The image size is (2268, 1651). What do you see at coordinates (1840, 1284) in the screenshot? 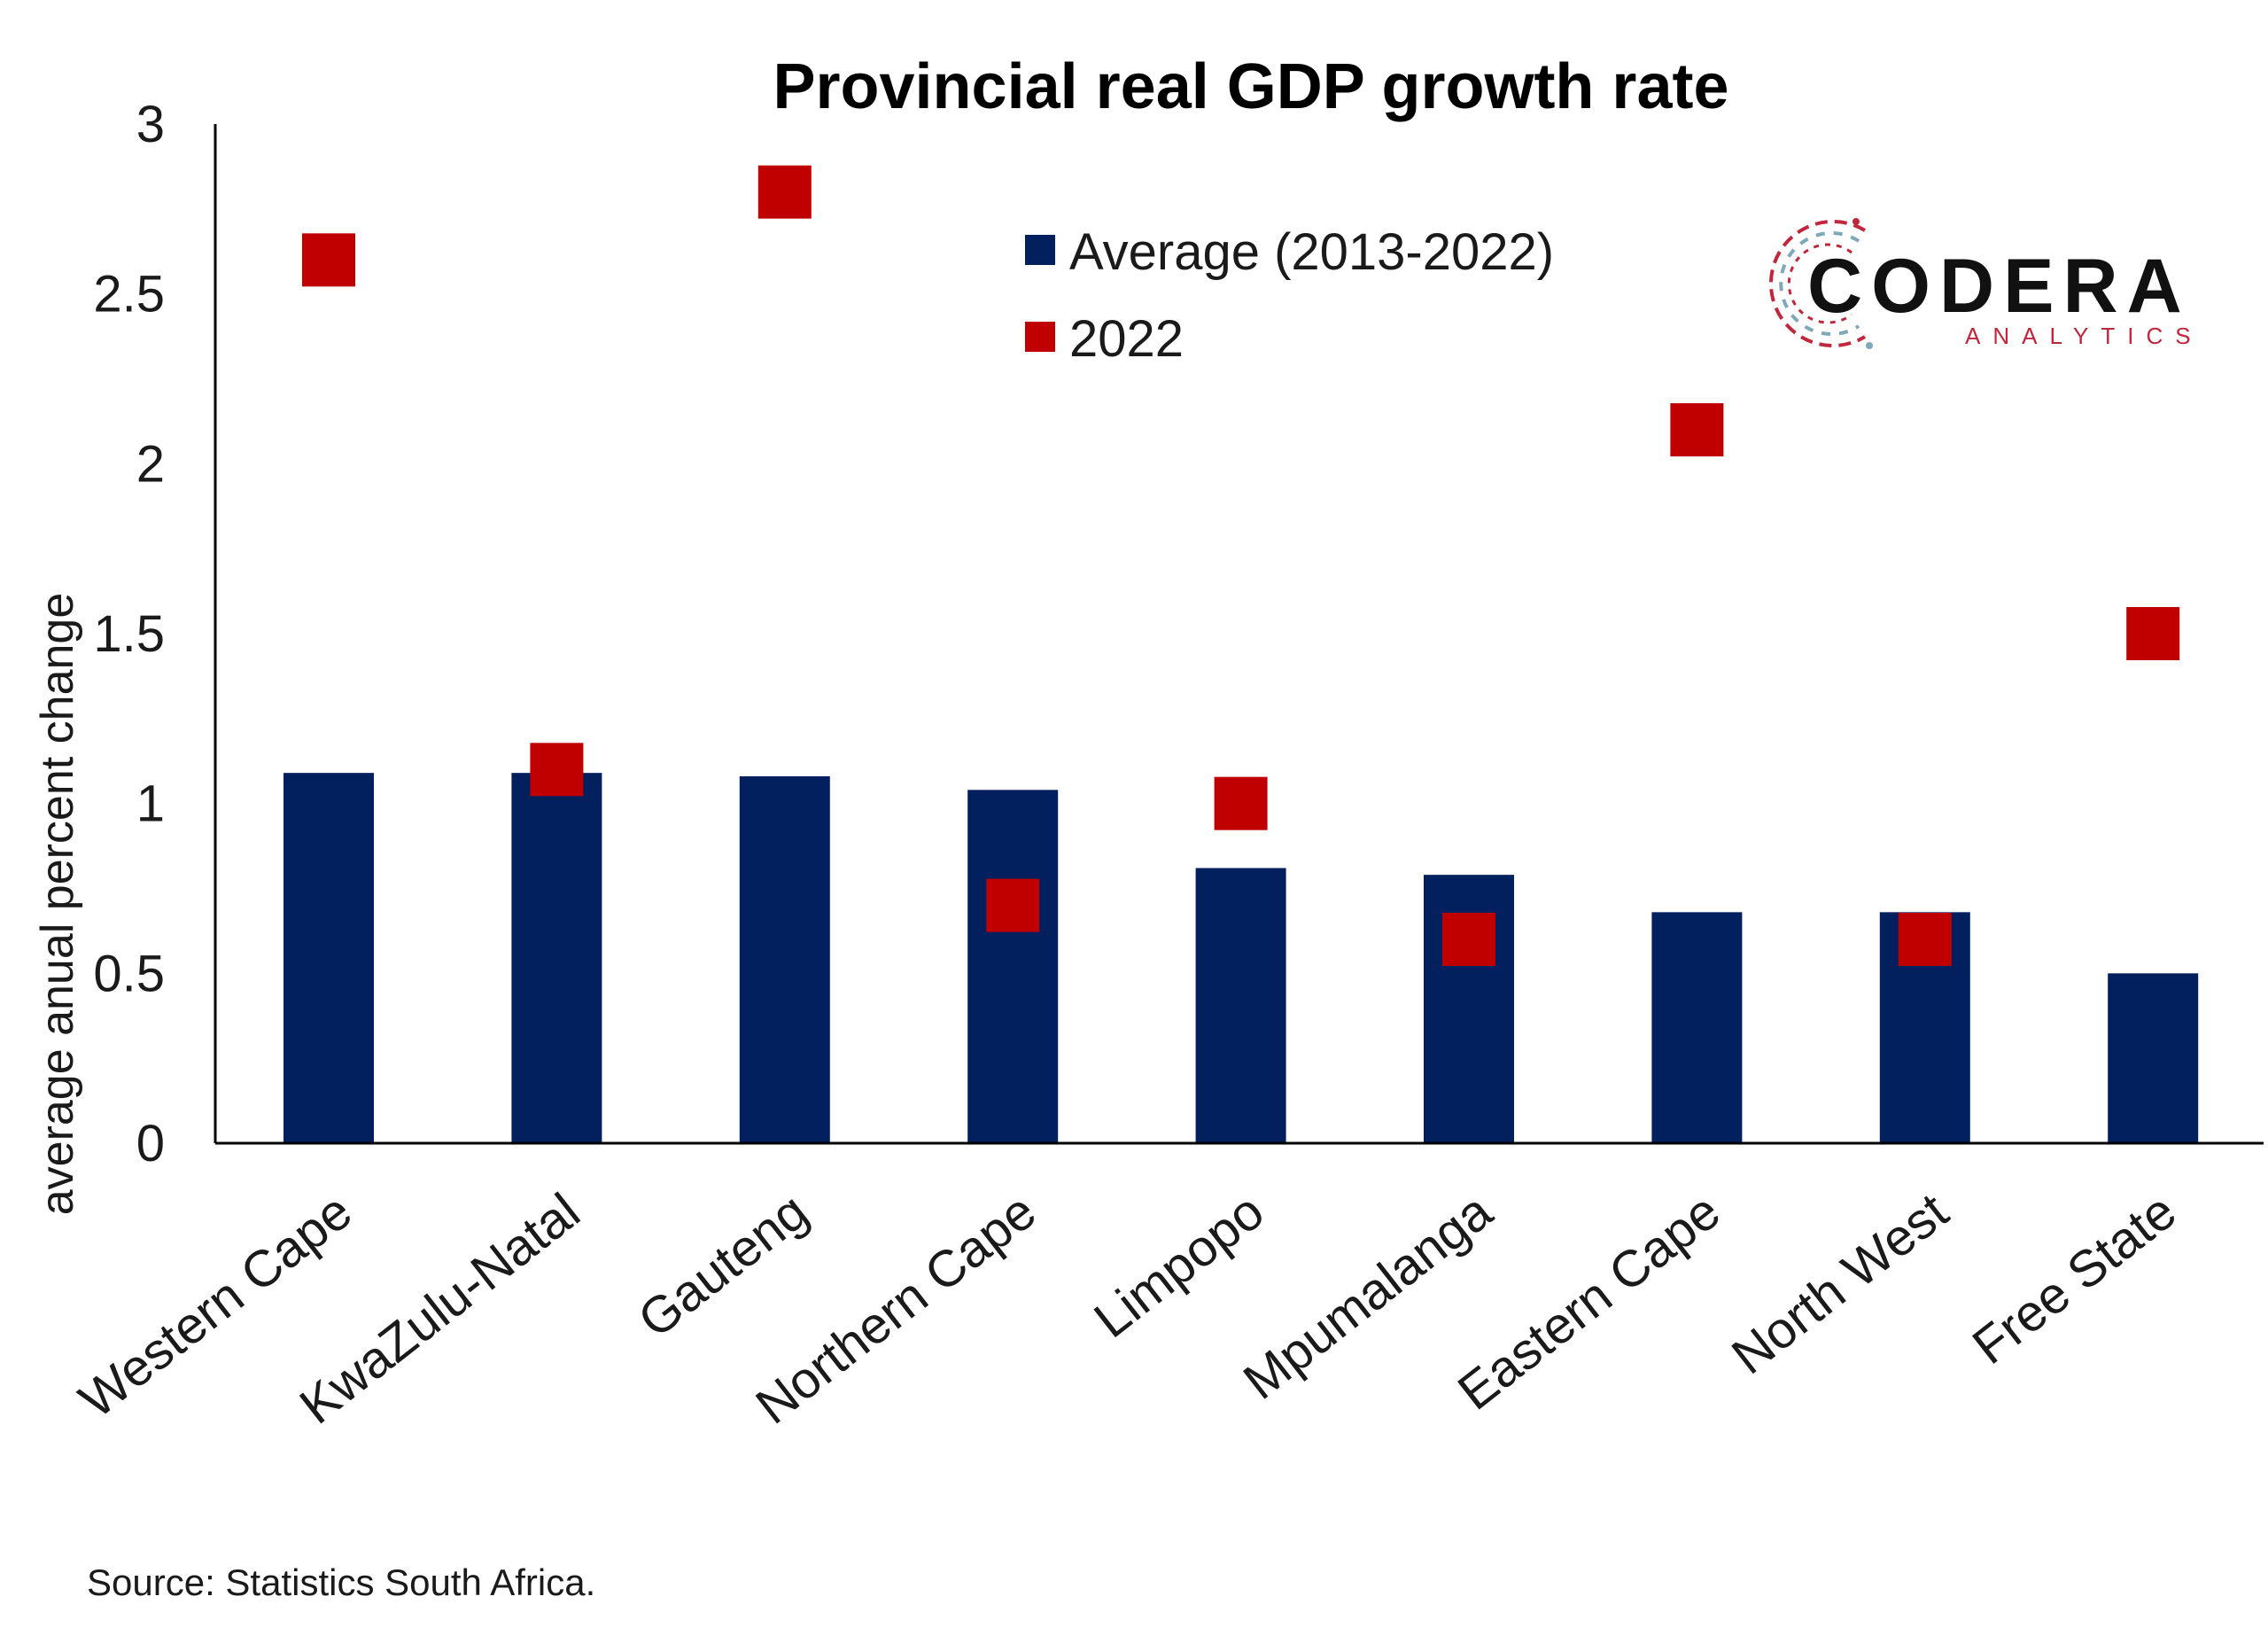
I see `x-tick-label: North West` at bounding box center [1840, 1284].